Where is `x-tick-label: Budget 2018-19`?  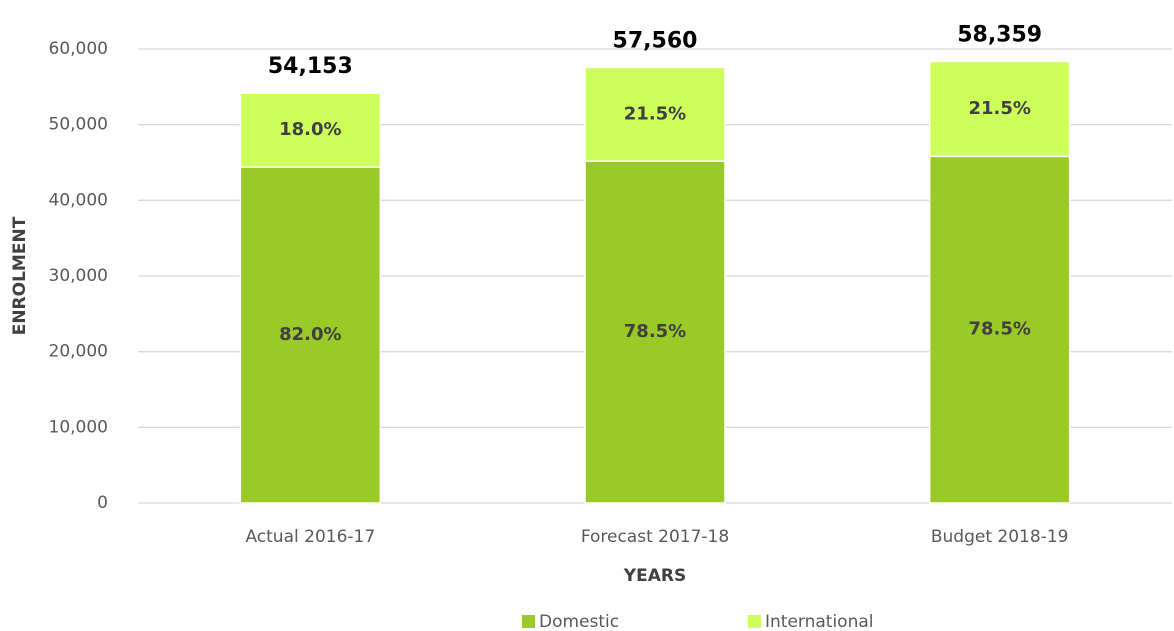 x-tick-label: Budget 2018-19 is located at coordinates (1000, 537).